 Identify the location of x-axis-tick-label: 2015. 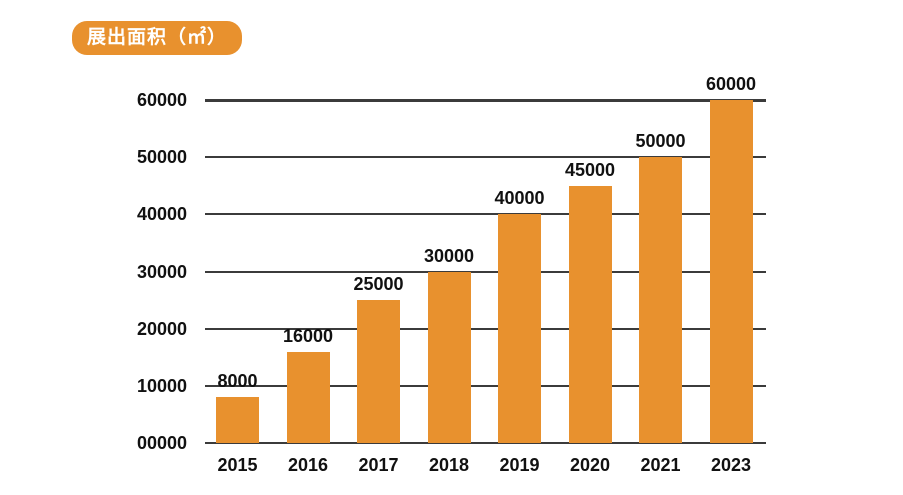
(237, 465).